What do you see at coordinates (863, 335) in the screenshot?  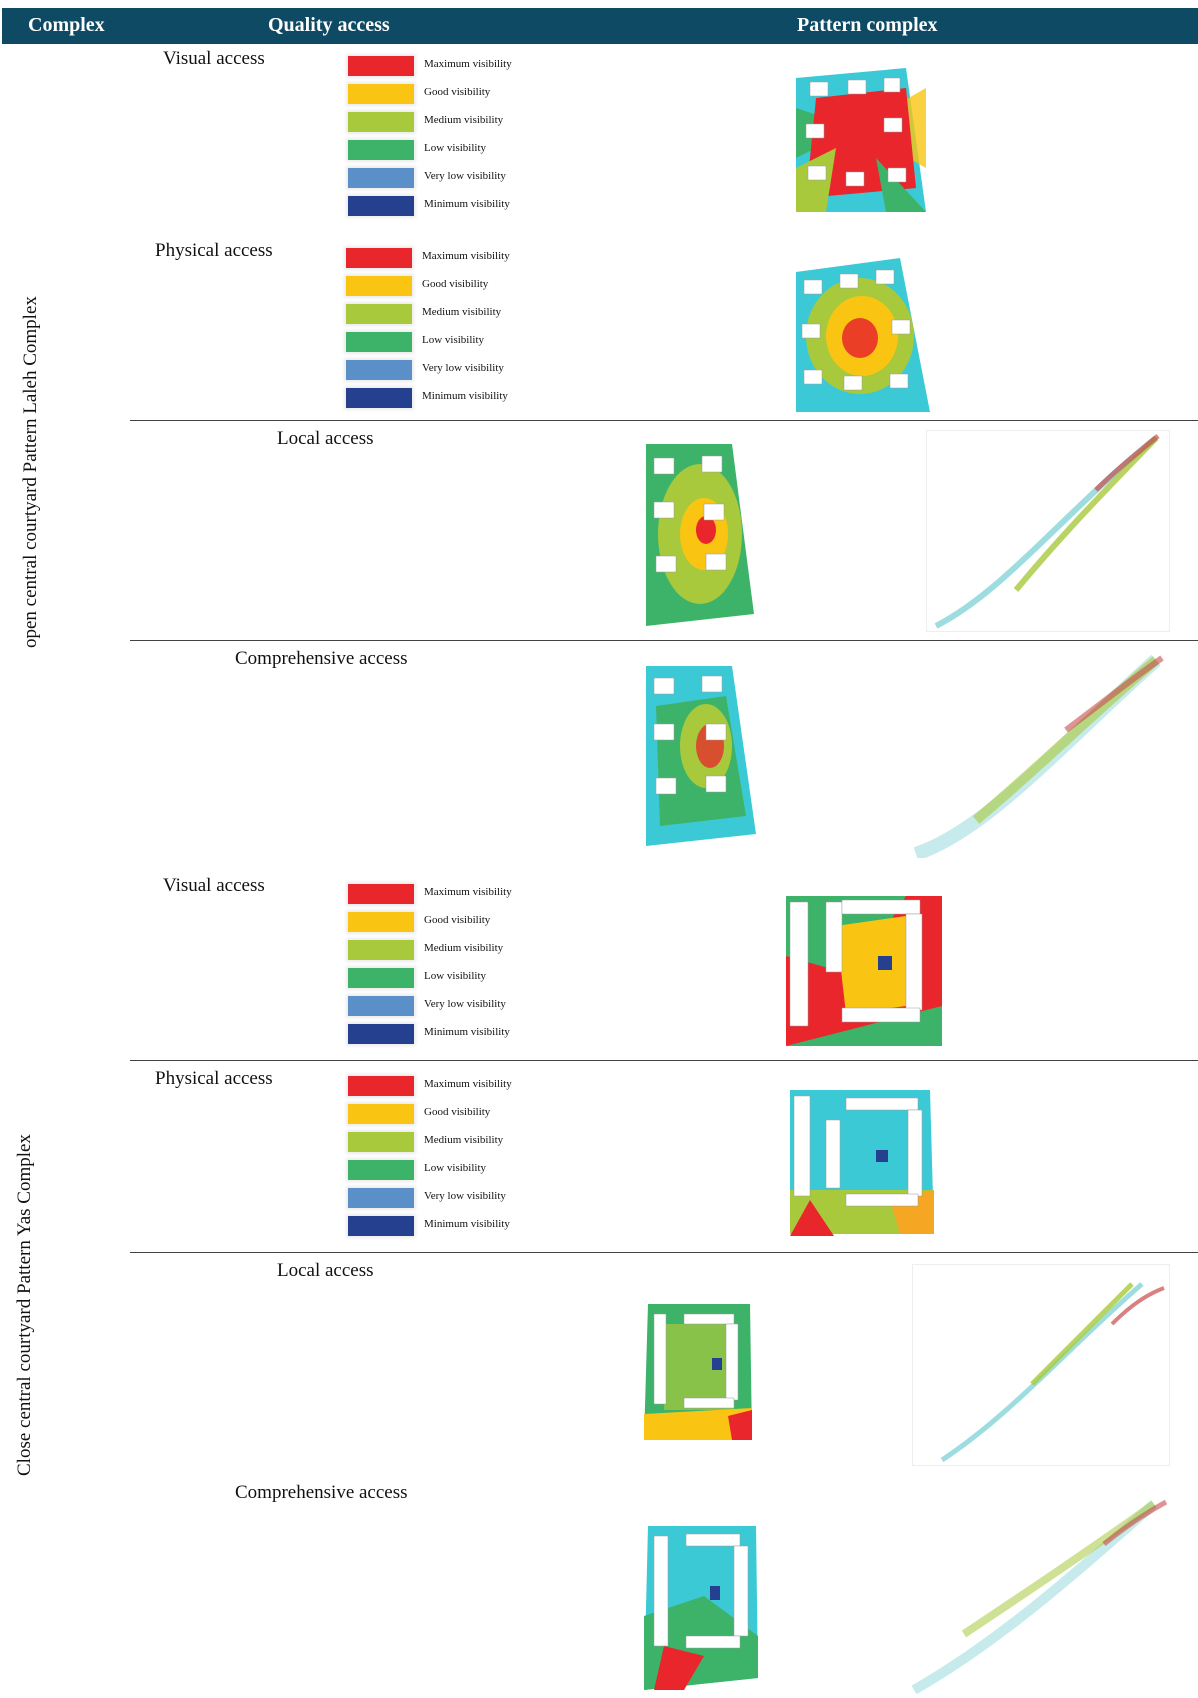 I see `laleh-physical-access-map` at bounding box center [863, 335].